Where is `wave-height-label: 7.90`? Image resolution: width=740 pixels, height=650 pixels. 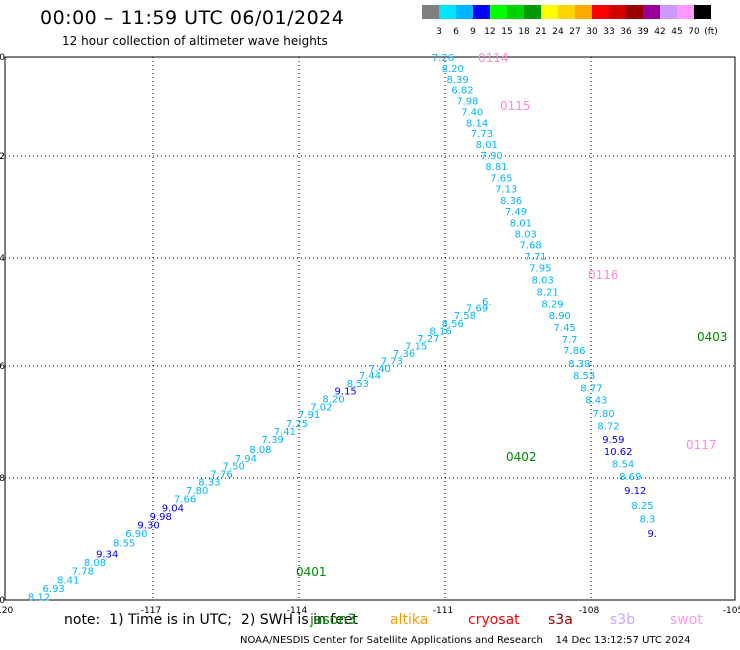
wave-height-label: 7.90 is located at coordinates (492, 156).